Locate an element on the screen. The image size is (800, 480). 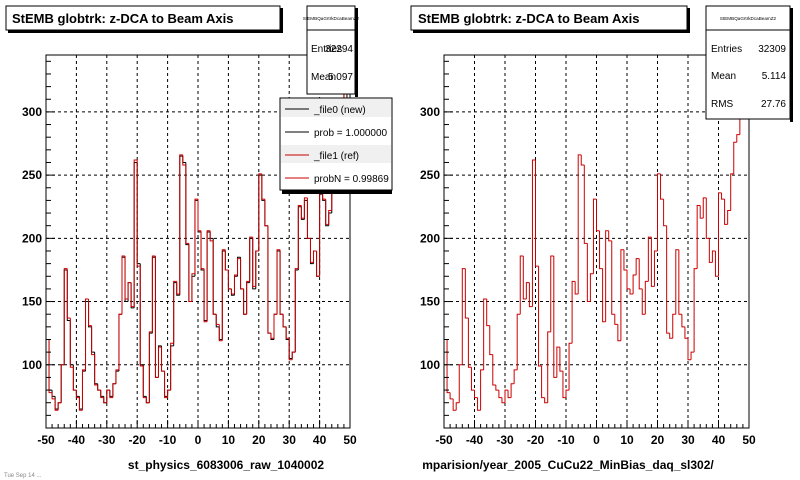
chart-title: StEMB globtrk: z-DCA to Beam Axis is located at coordinates (529, 18).